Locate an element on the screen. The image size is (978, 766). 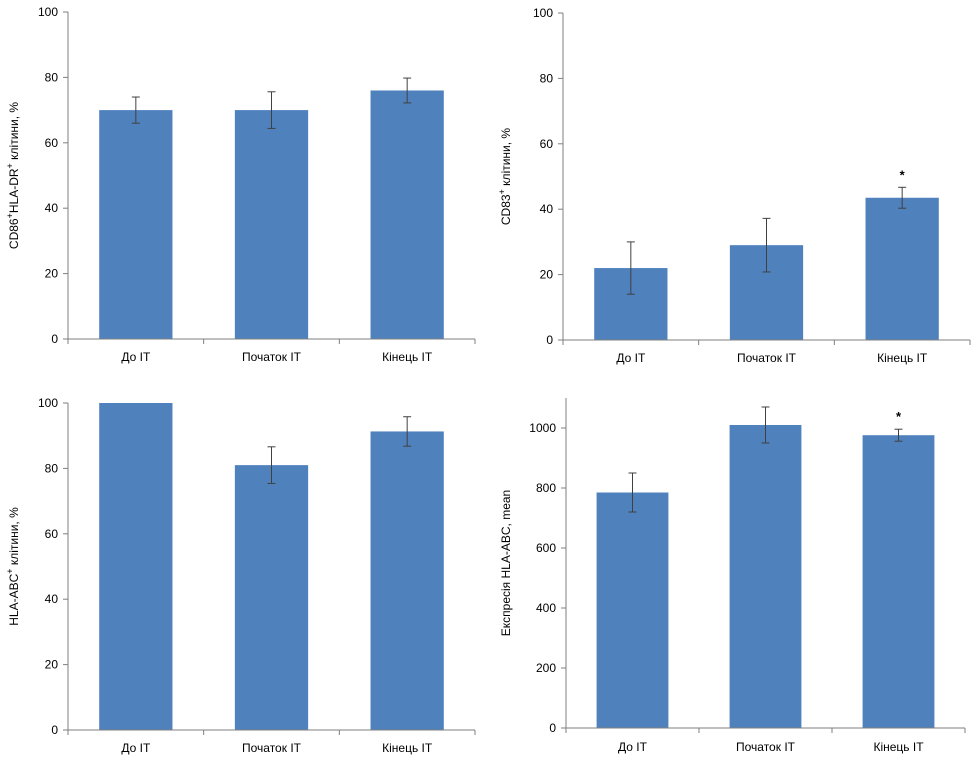
y-axis-label: Експресія HLA-ABC, mean is located at coordinates (506, 563).